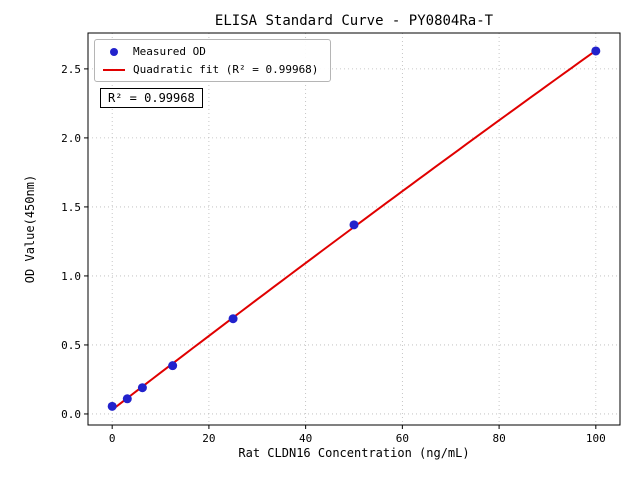 The image size is (640, 480). What do you see at coordinates (402, 438) in the screenshot?
I see `x-tick-label: 60` at bounding box center [402, 438].